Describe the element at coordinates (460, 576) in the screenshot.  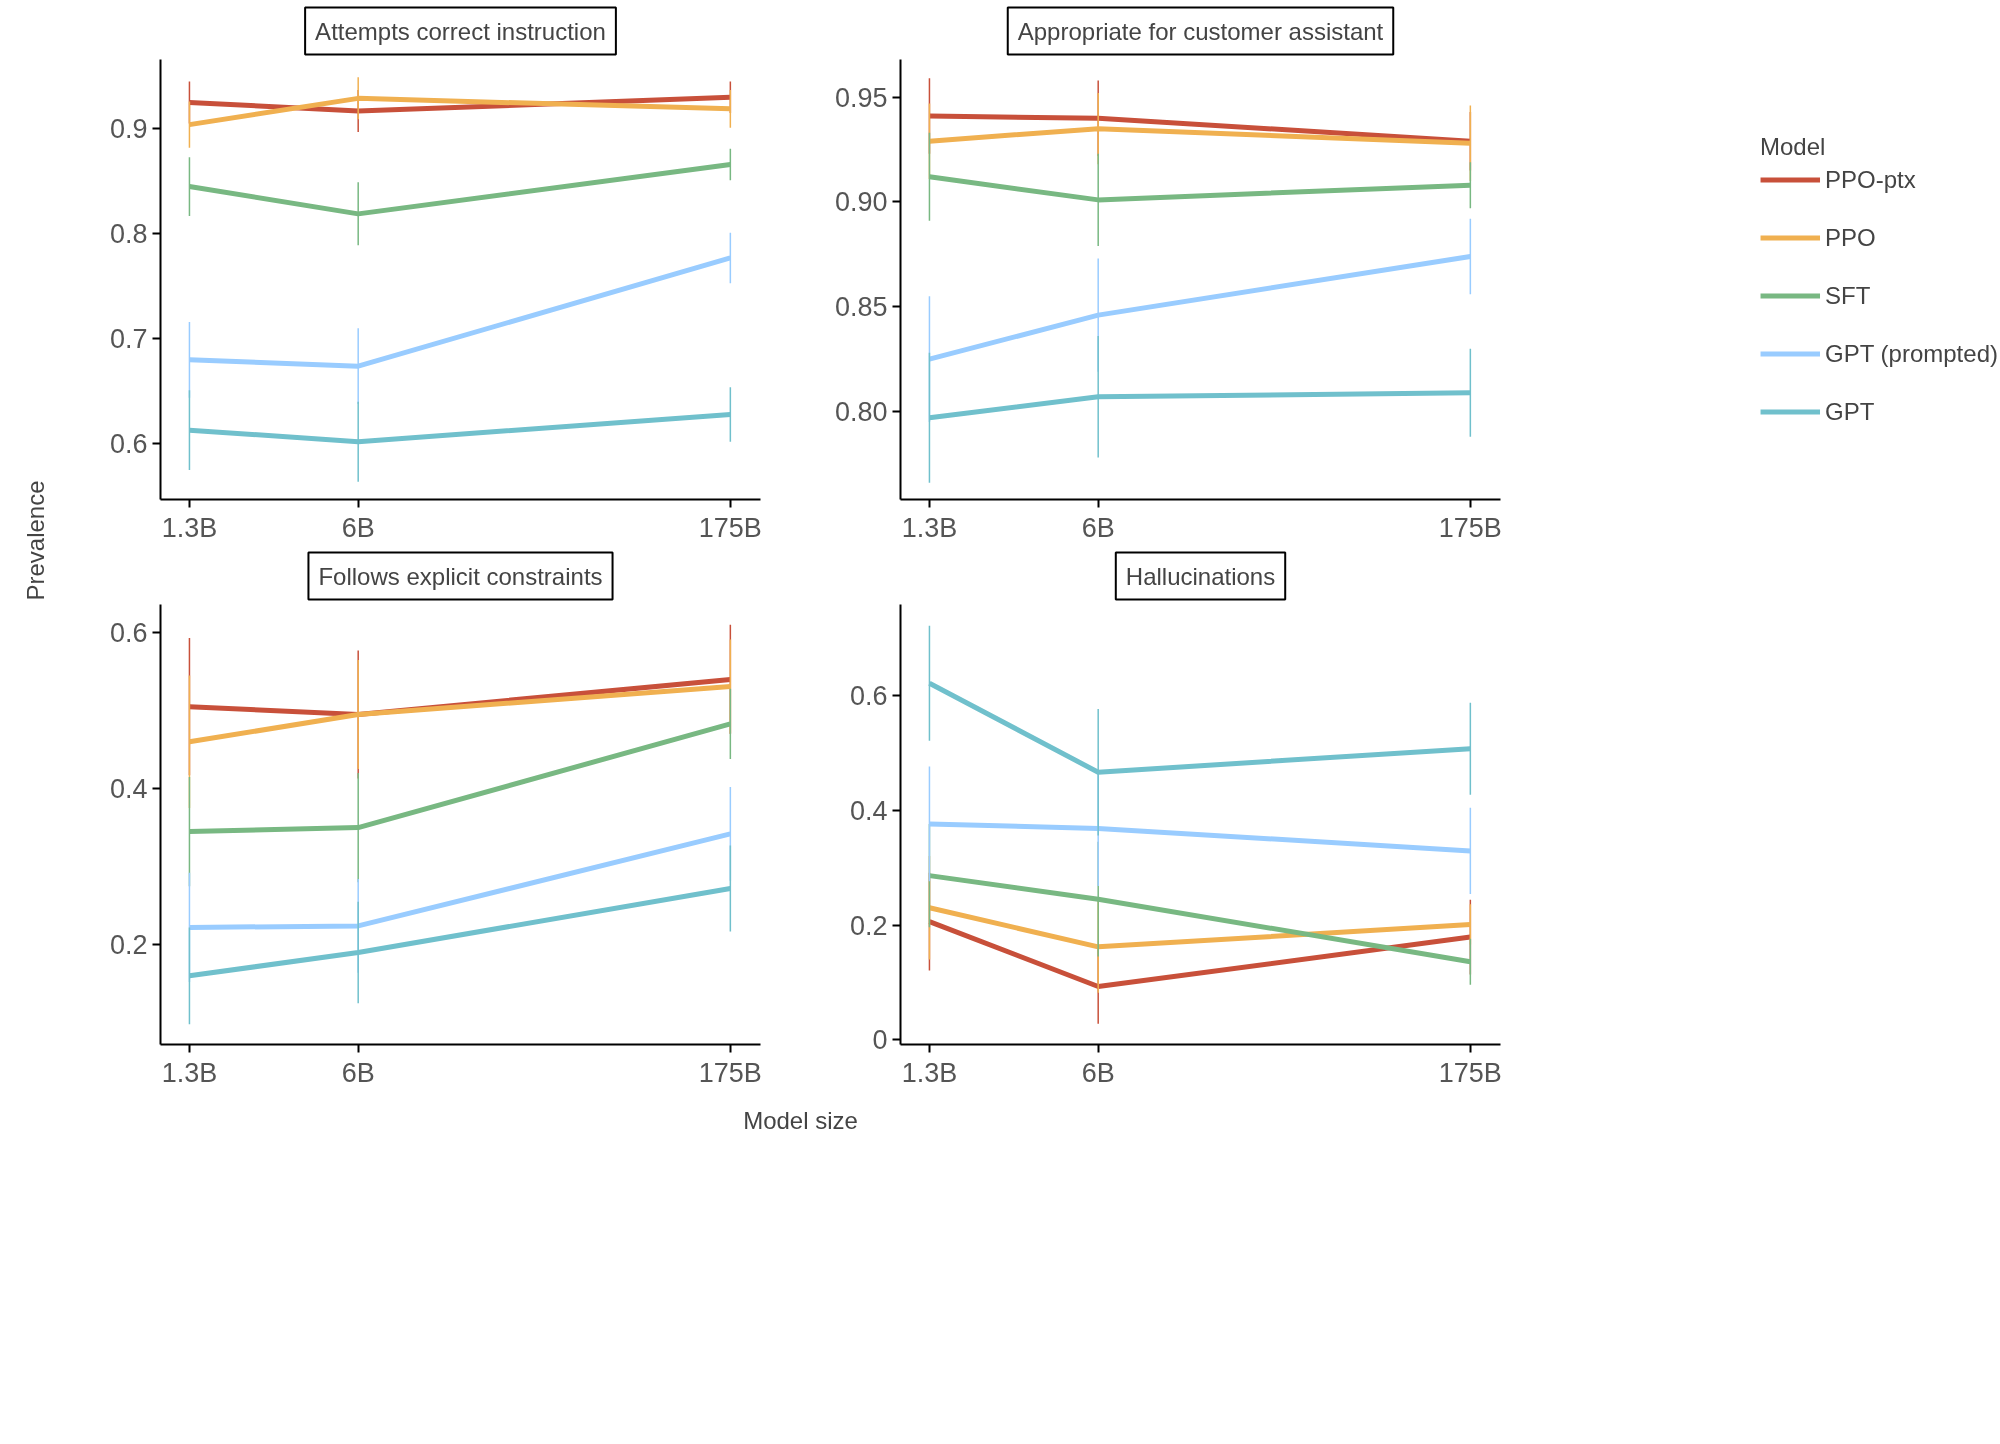
I see `chart-title: Follows explicit constraints` at that location.